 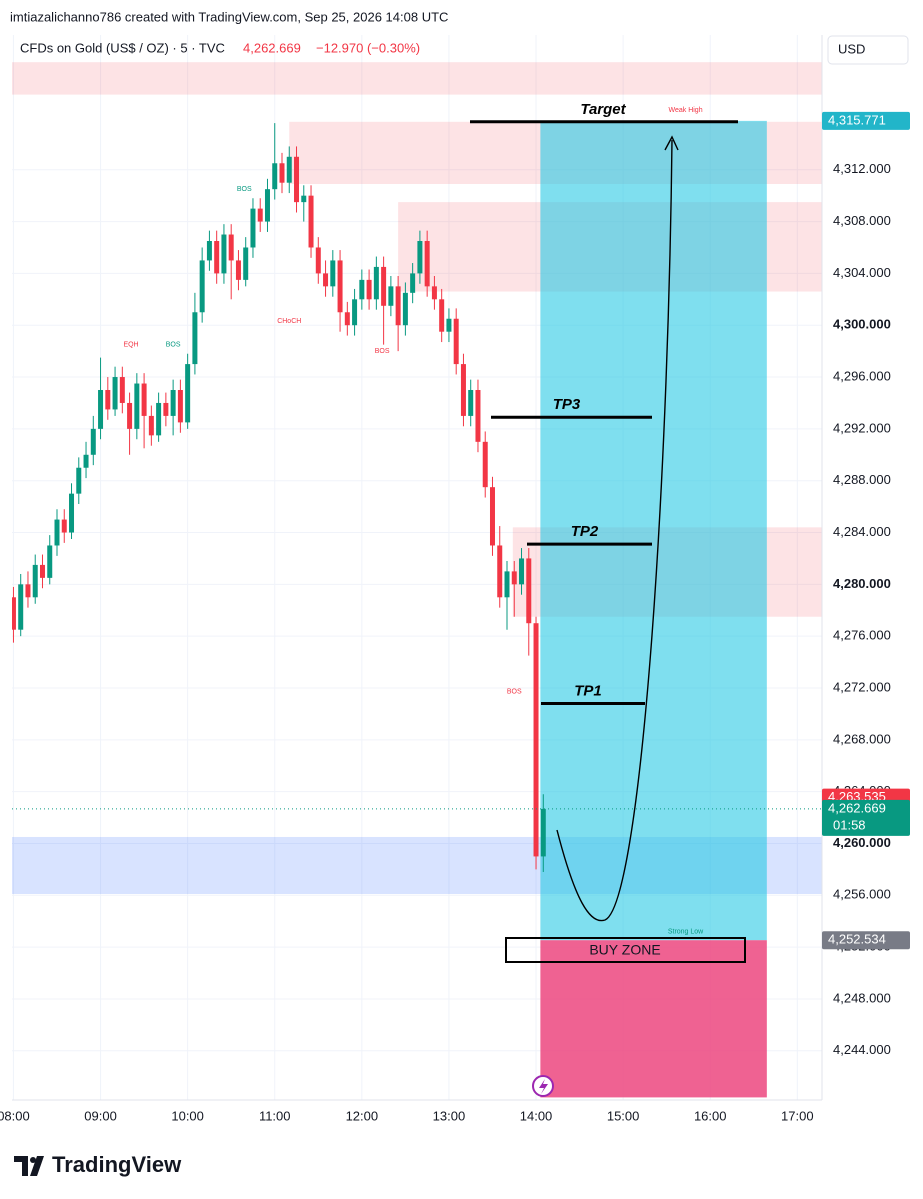 What do you see at coordinates (33, 1160) in the screenshot?
I see `logo-dot` at bounding box center [33, 1160].